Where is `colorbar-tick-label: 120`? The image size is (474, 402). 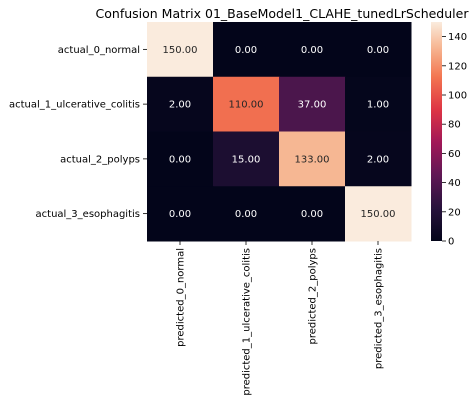
colorbar-tick-label: 120 is located at coordinates (457, 66).